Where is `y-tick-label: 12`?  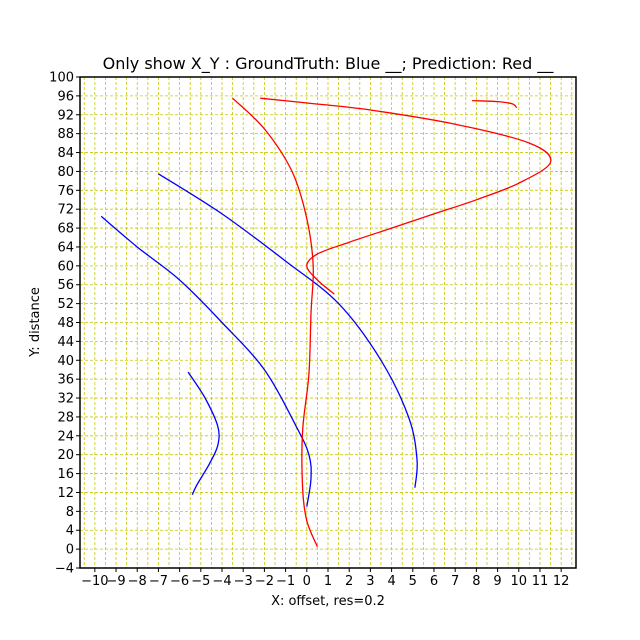 y-tick-label: 12 is located at coordinates (65, 493).